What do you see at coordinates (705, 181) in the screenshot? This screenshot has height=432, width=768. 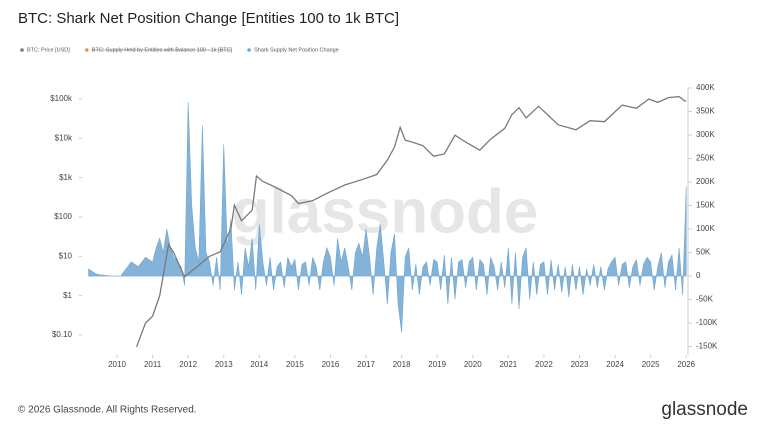 I see `y2-tick-label: 200K` at bounding box center [705, 181].